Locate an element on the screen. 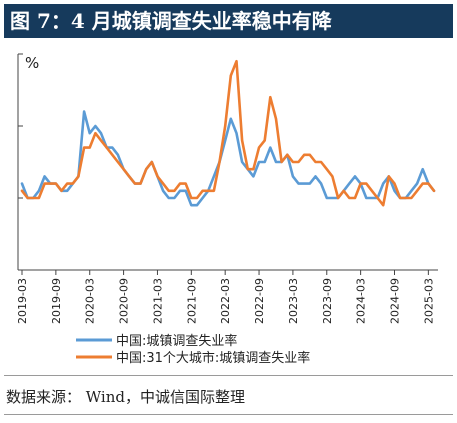 Image resolution: width=457 pixels, height=423 pixels. x-tick-label: 2025-03 is located at coordinates (428, 301).